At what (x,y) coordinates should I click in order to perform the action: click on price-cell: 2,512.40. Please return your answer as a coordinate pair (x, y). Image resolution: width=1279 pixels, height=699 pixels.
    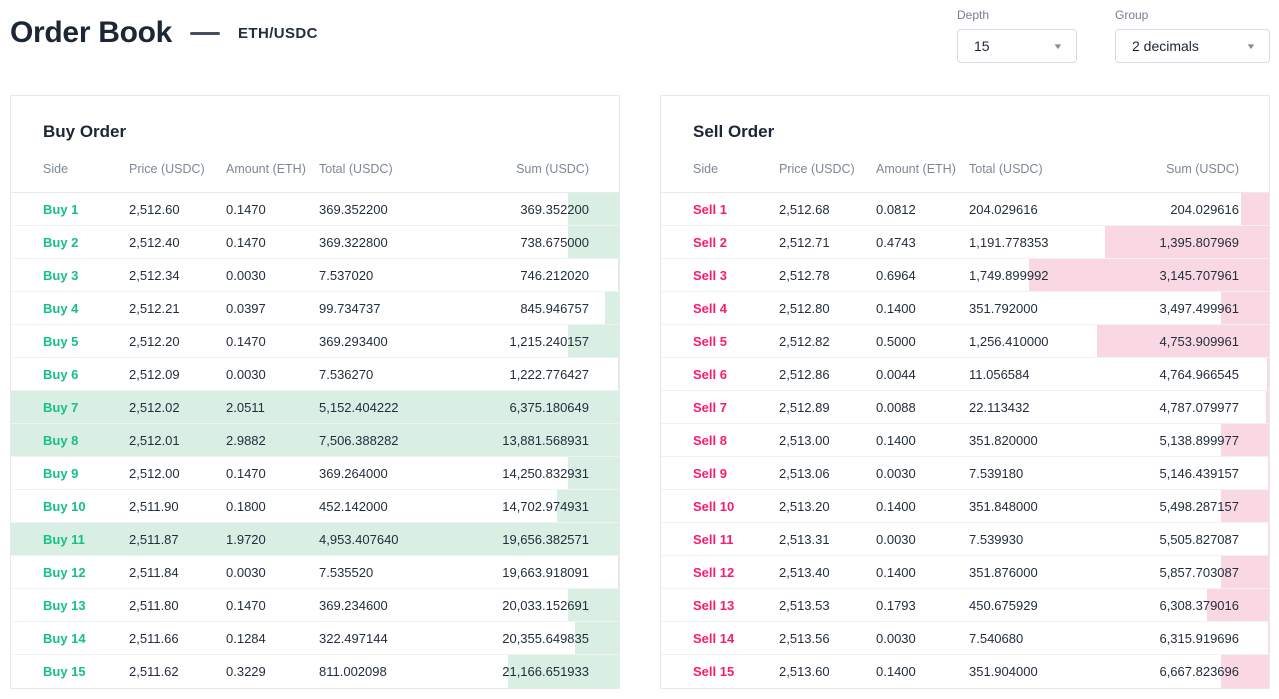
    Looking at the image, I should click on (154, 242).